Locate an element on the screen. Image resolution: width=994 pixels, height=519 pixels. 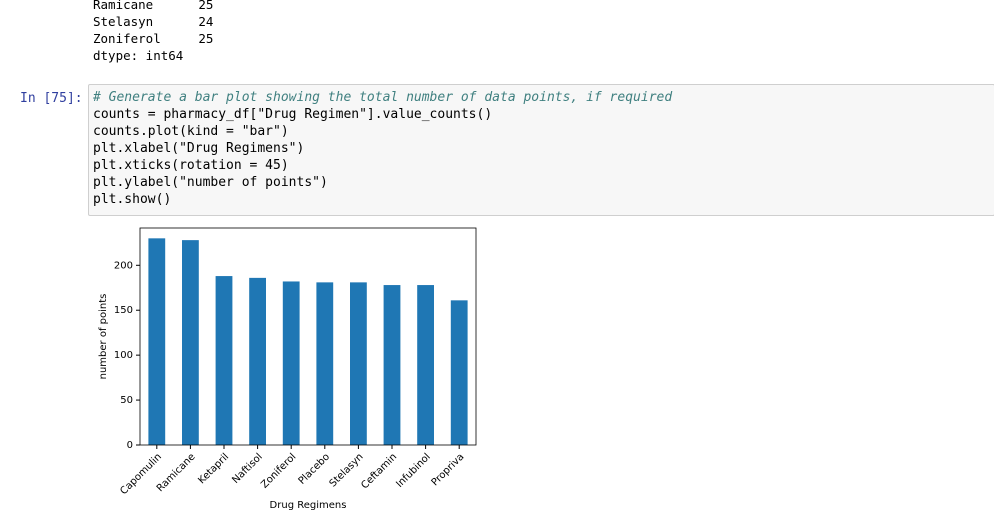
code-line: plt.xticks(rotation = 45) is located at coordinates (191, 165).